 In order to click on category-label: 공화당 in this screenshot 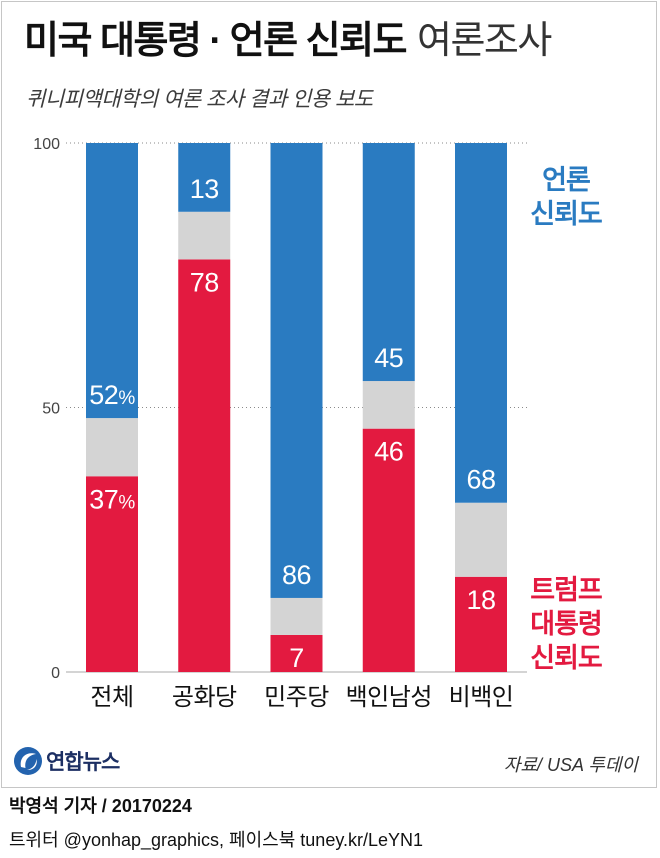, I will do `click(204, 697)`.